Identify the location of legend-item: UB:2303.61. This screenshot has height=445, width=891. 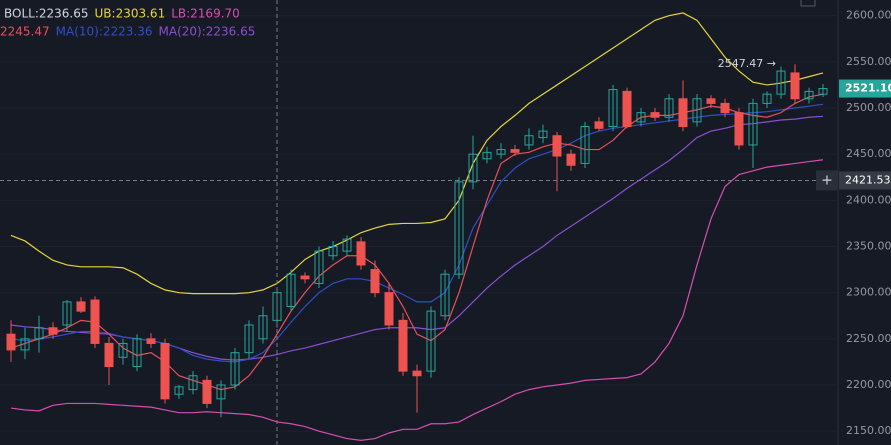
(130, 14).